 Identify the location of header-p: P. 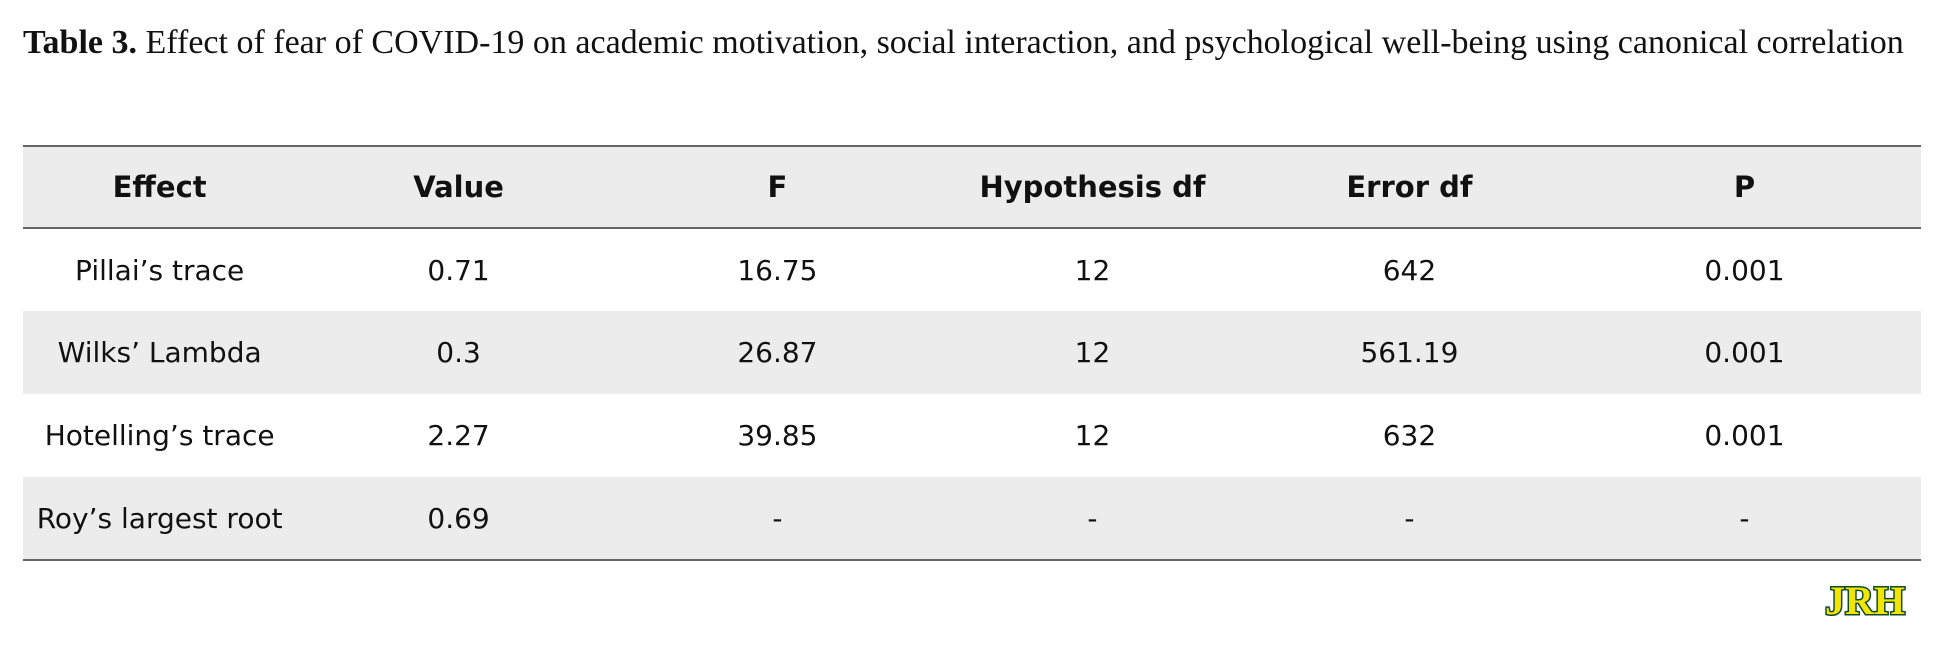
(1744, 187).